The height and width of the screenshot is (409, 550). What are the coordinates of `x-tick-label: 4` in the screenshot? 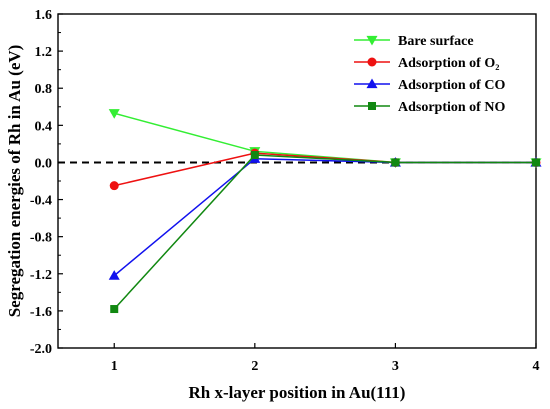 It's located at (536, 366).